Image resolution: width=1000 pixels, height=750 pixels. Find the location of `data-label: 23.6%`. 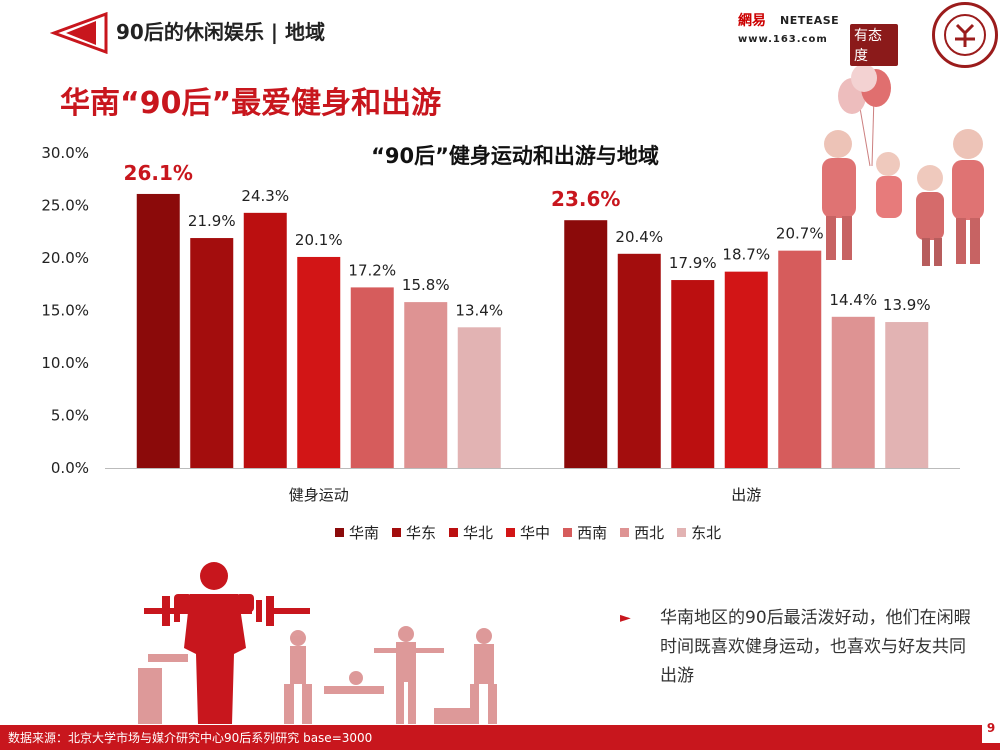

data-label: 23.6% is located at coordinates (585, 199).